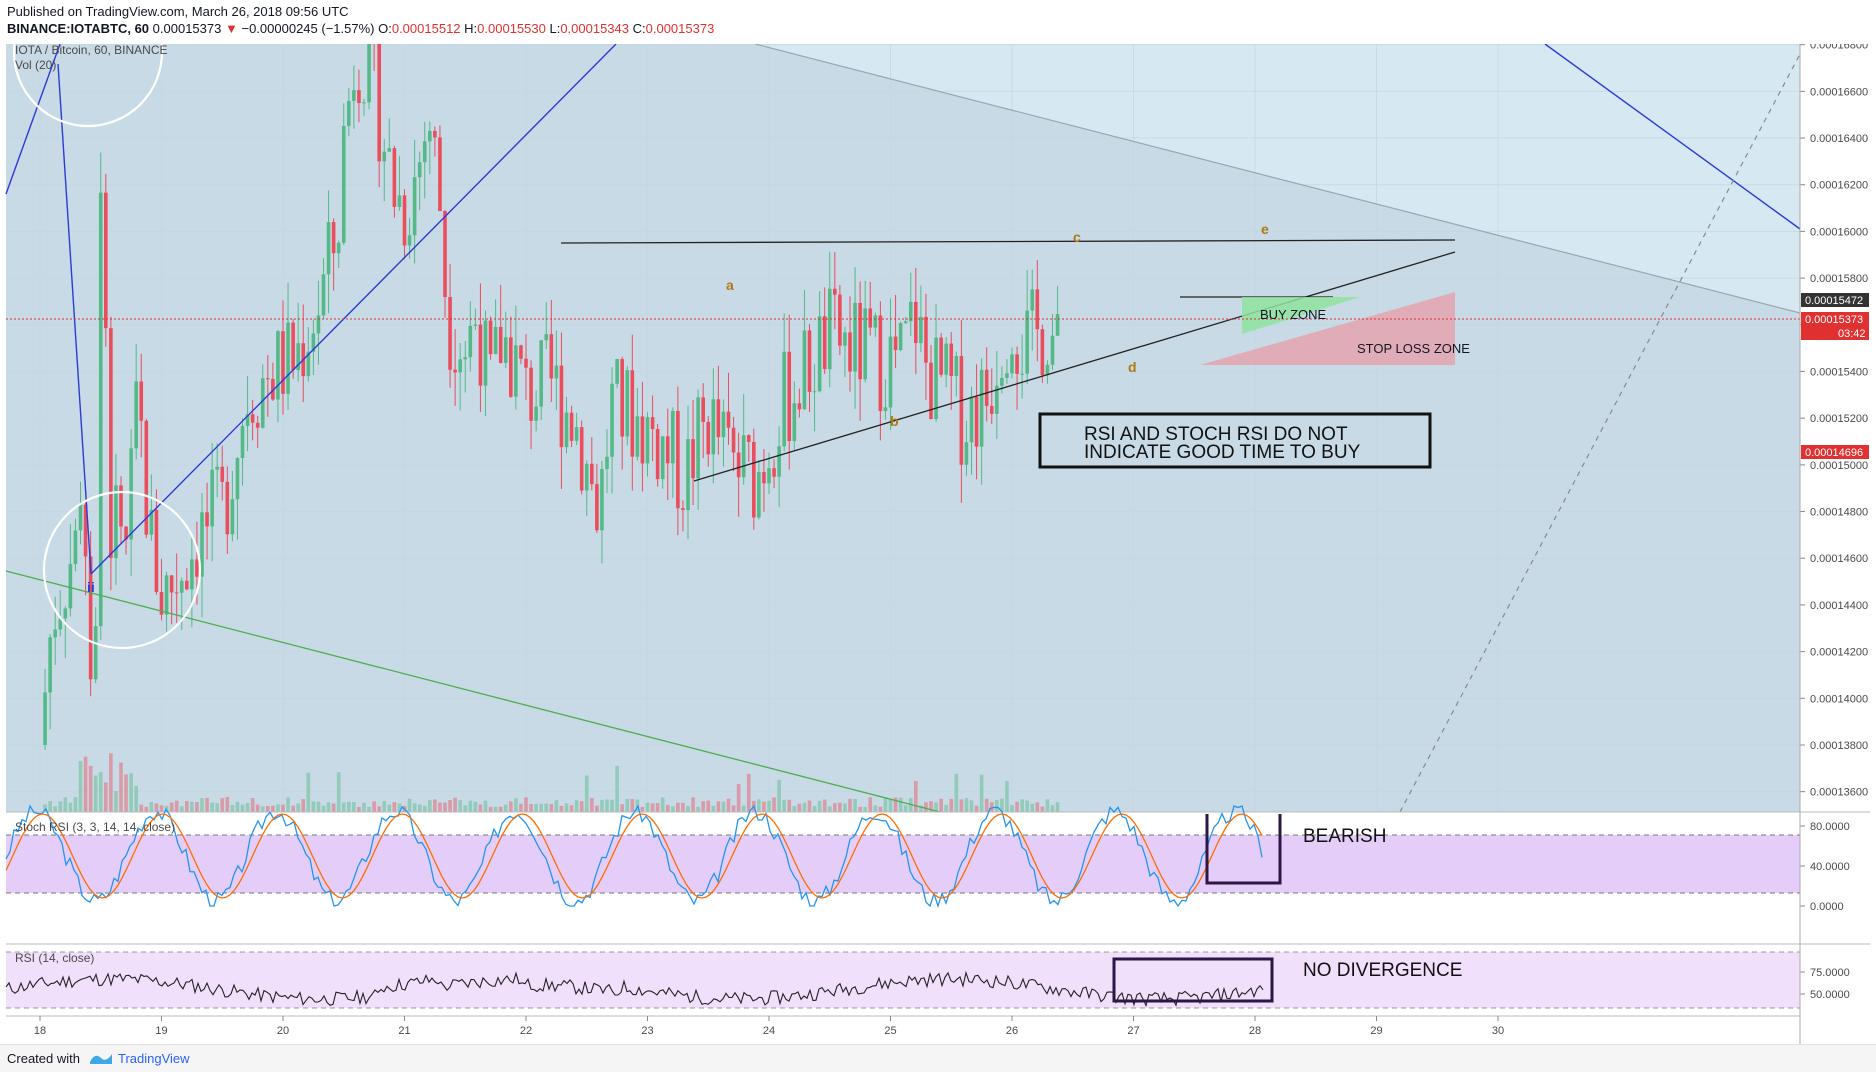 The height and width of the screenshot is (1072, 1876). What do you see at coordinates (1825, 984) in the screenshot?
I see `rsi-axis: 75.0000 50.0000` at bounding box center [1825, 984].